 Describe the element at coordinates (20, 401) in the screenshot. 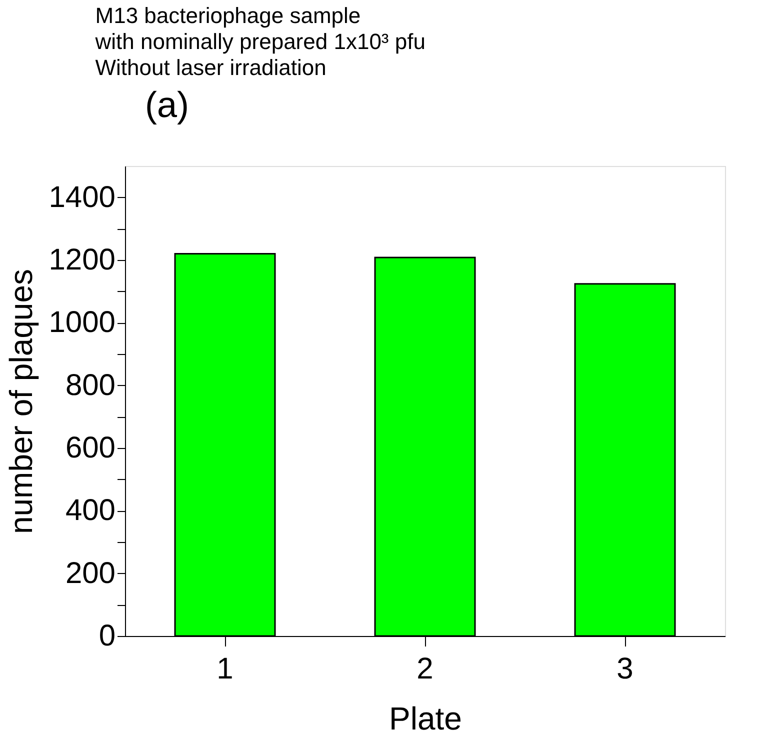

I see `y-axis-title: number of plaques` at that location.